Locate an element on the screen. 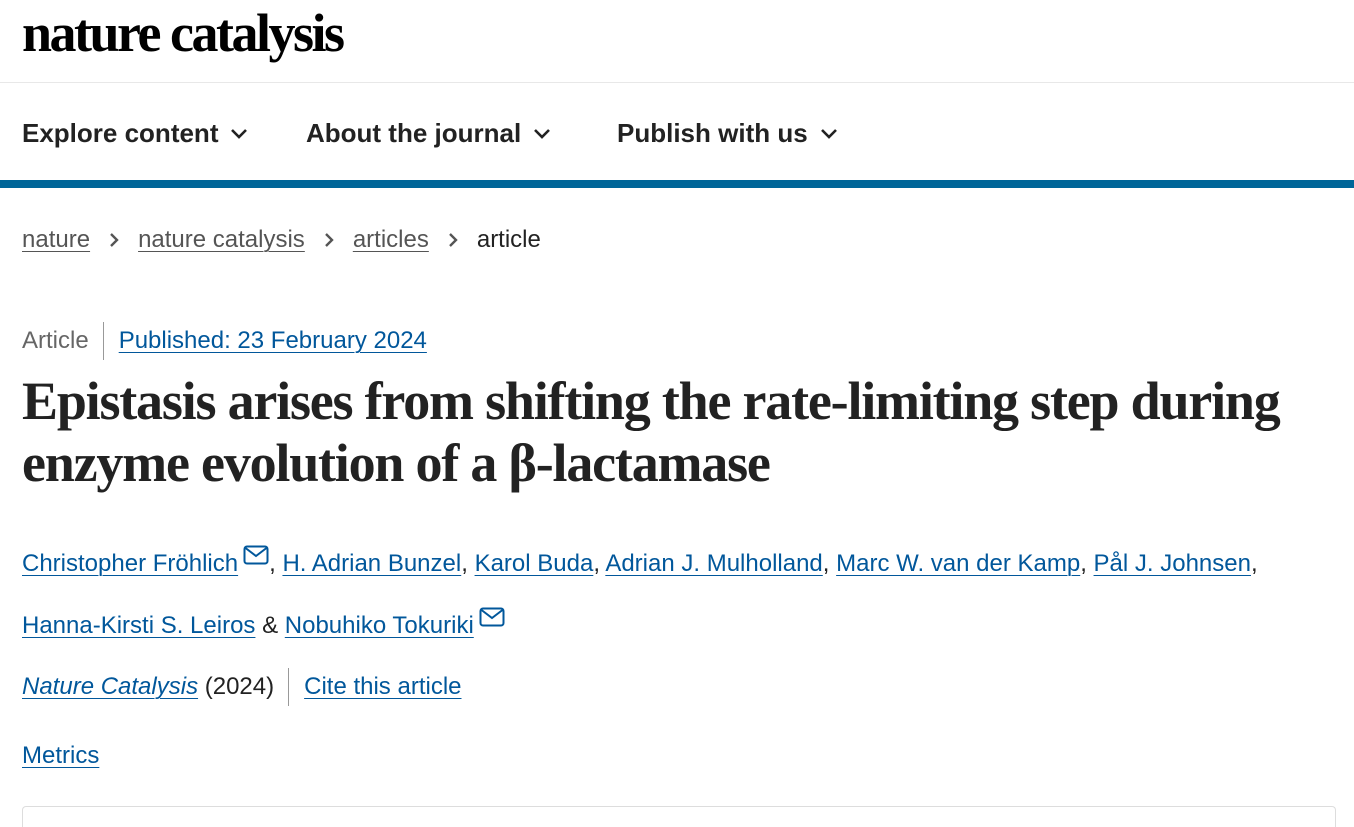 The height and width of the screenshot is (827, 1354). author-link: Hanna-Kirsti S. Leiros is located at coordinates (139, 625).